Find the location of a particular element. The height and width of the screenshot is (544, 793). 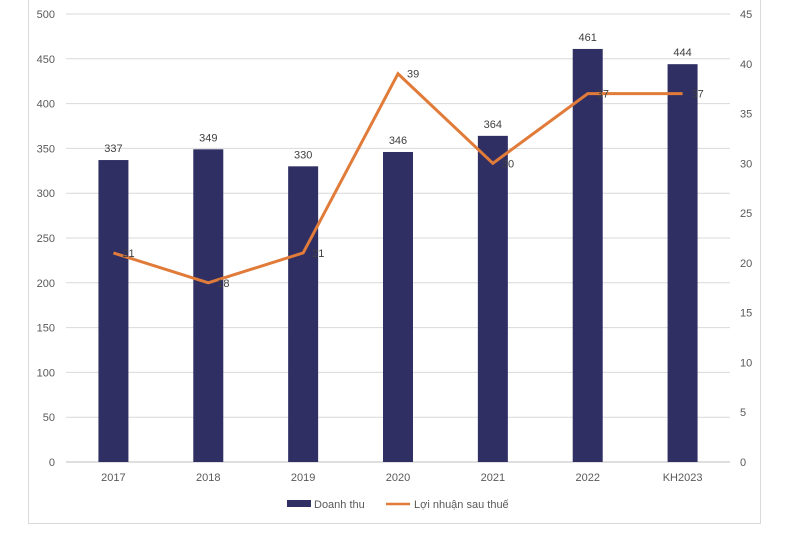

right-axis-tick-label: 15 is located at coordinates (746, 314).